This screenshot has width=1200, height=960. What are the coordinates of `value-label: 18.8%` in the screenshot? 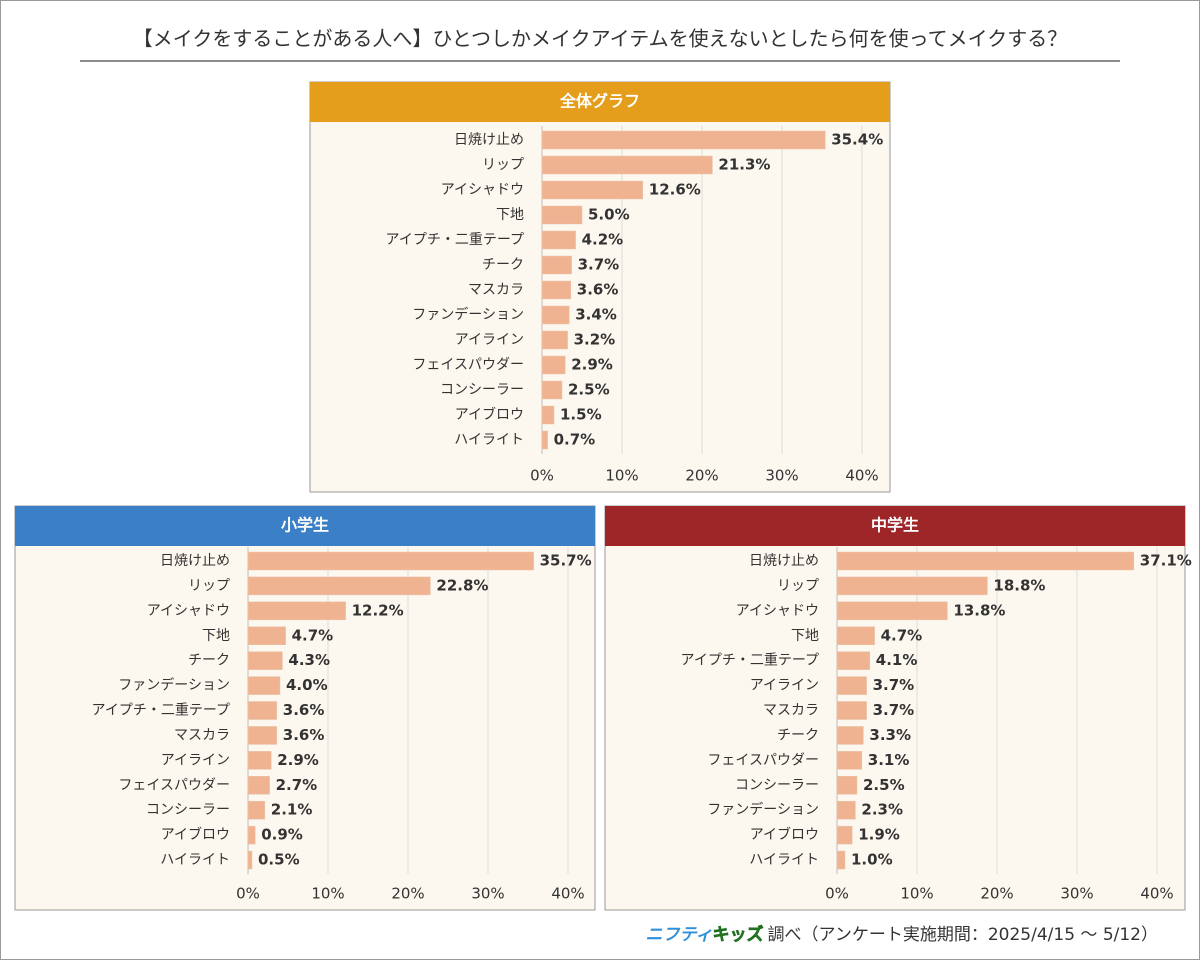 It's located at (1019, 585).